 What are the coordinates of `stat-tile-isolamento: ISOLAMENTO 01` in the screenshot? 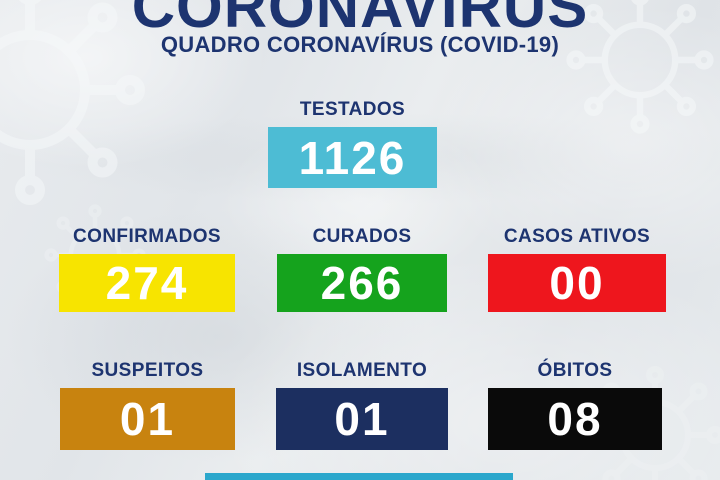 It's located at (362, 405).